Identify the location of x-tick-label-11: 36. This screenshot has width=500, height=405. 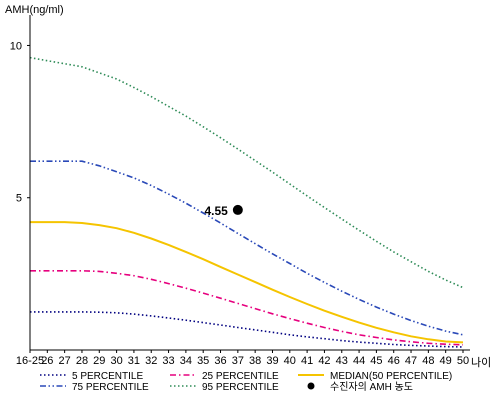
(220, 361).